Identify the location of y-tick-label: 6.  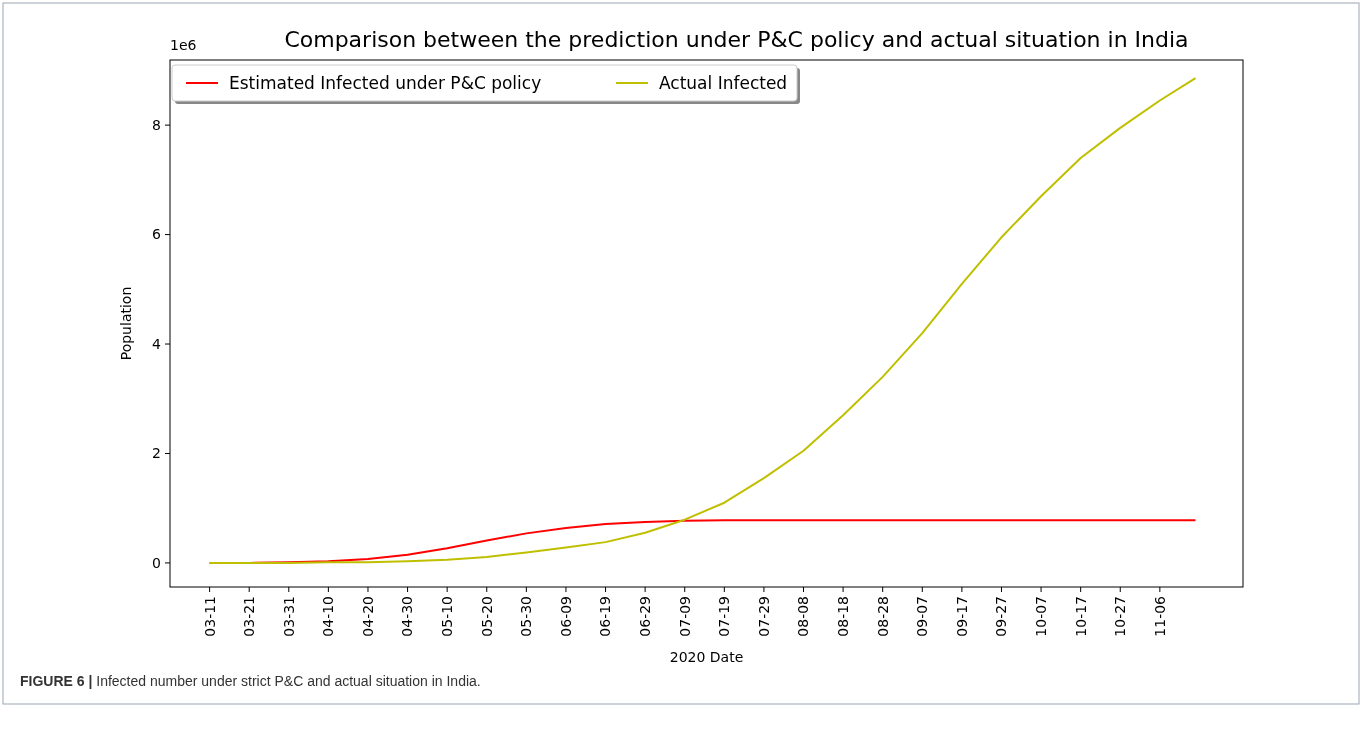
(157, 234).